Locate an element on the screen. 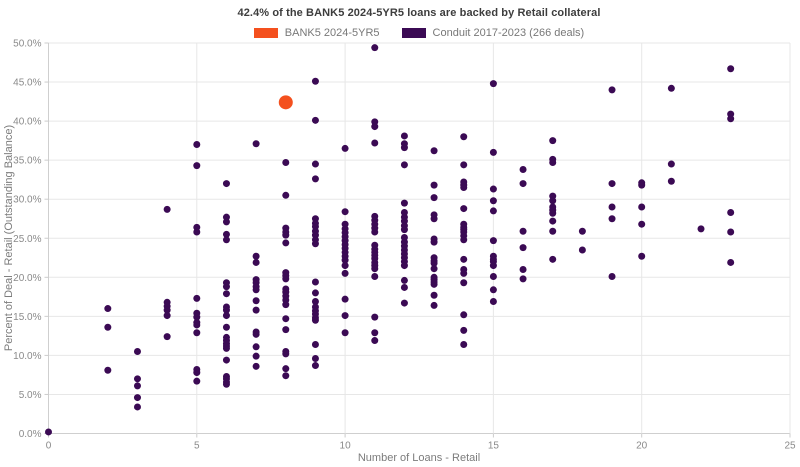 The image size is (800, 467). legend-item-bank5: BANK5 2024-5YR5 is located at coordinates (316, 33).